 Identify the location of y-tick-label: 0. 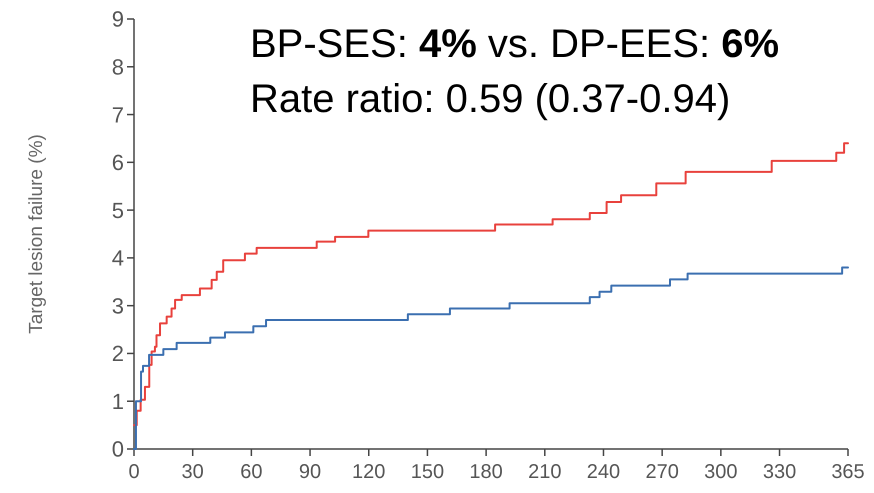
(118, 449).